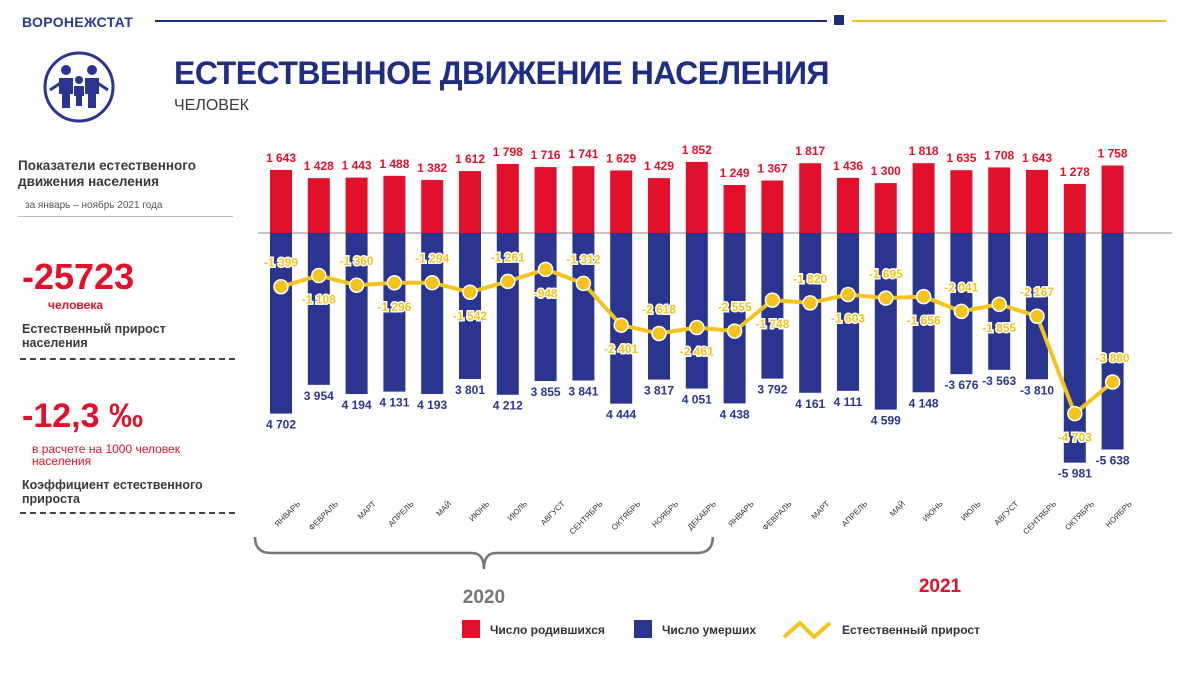 The height and width of the screenshot is (675, 1200). I want to click on legend-growth-label: Естественный прирост, so click(911, 630).